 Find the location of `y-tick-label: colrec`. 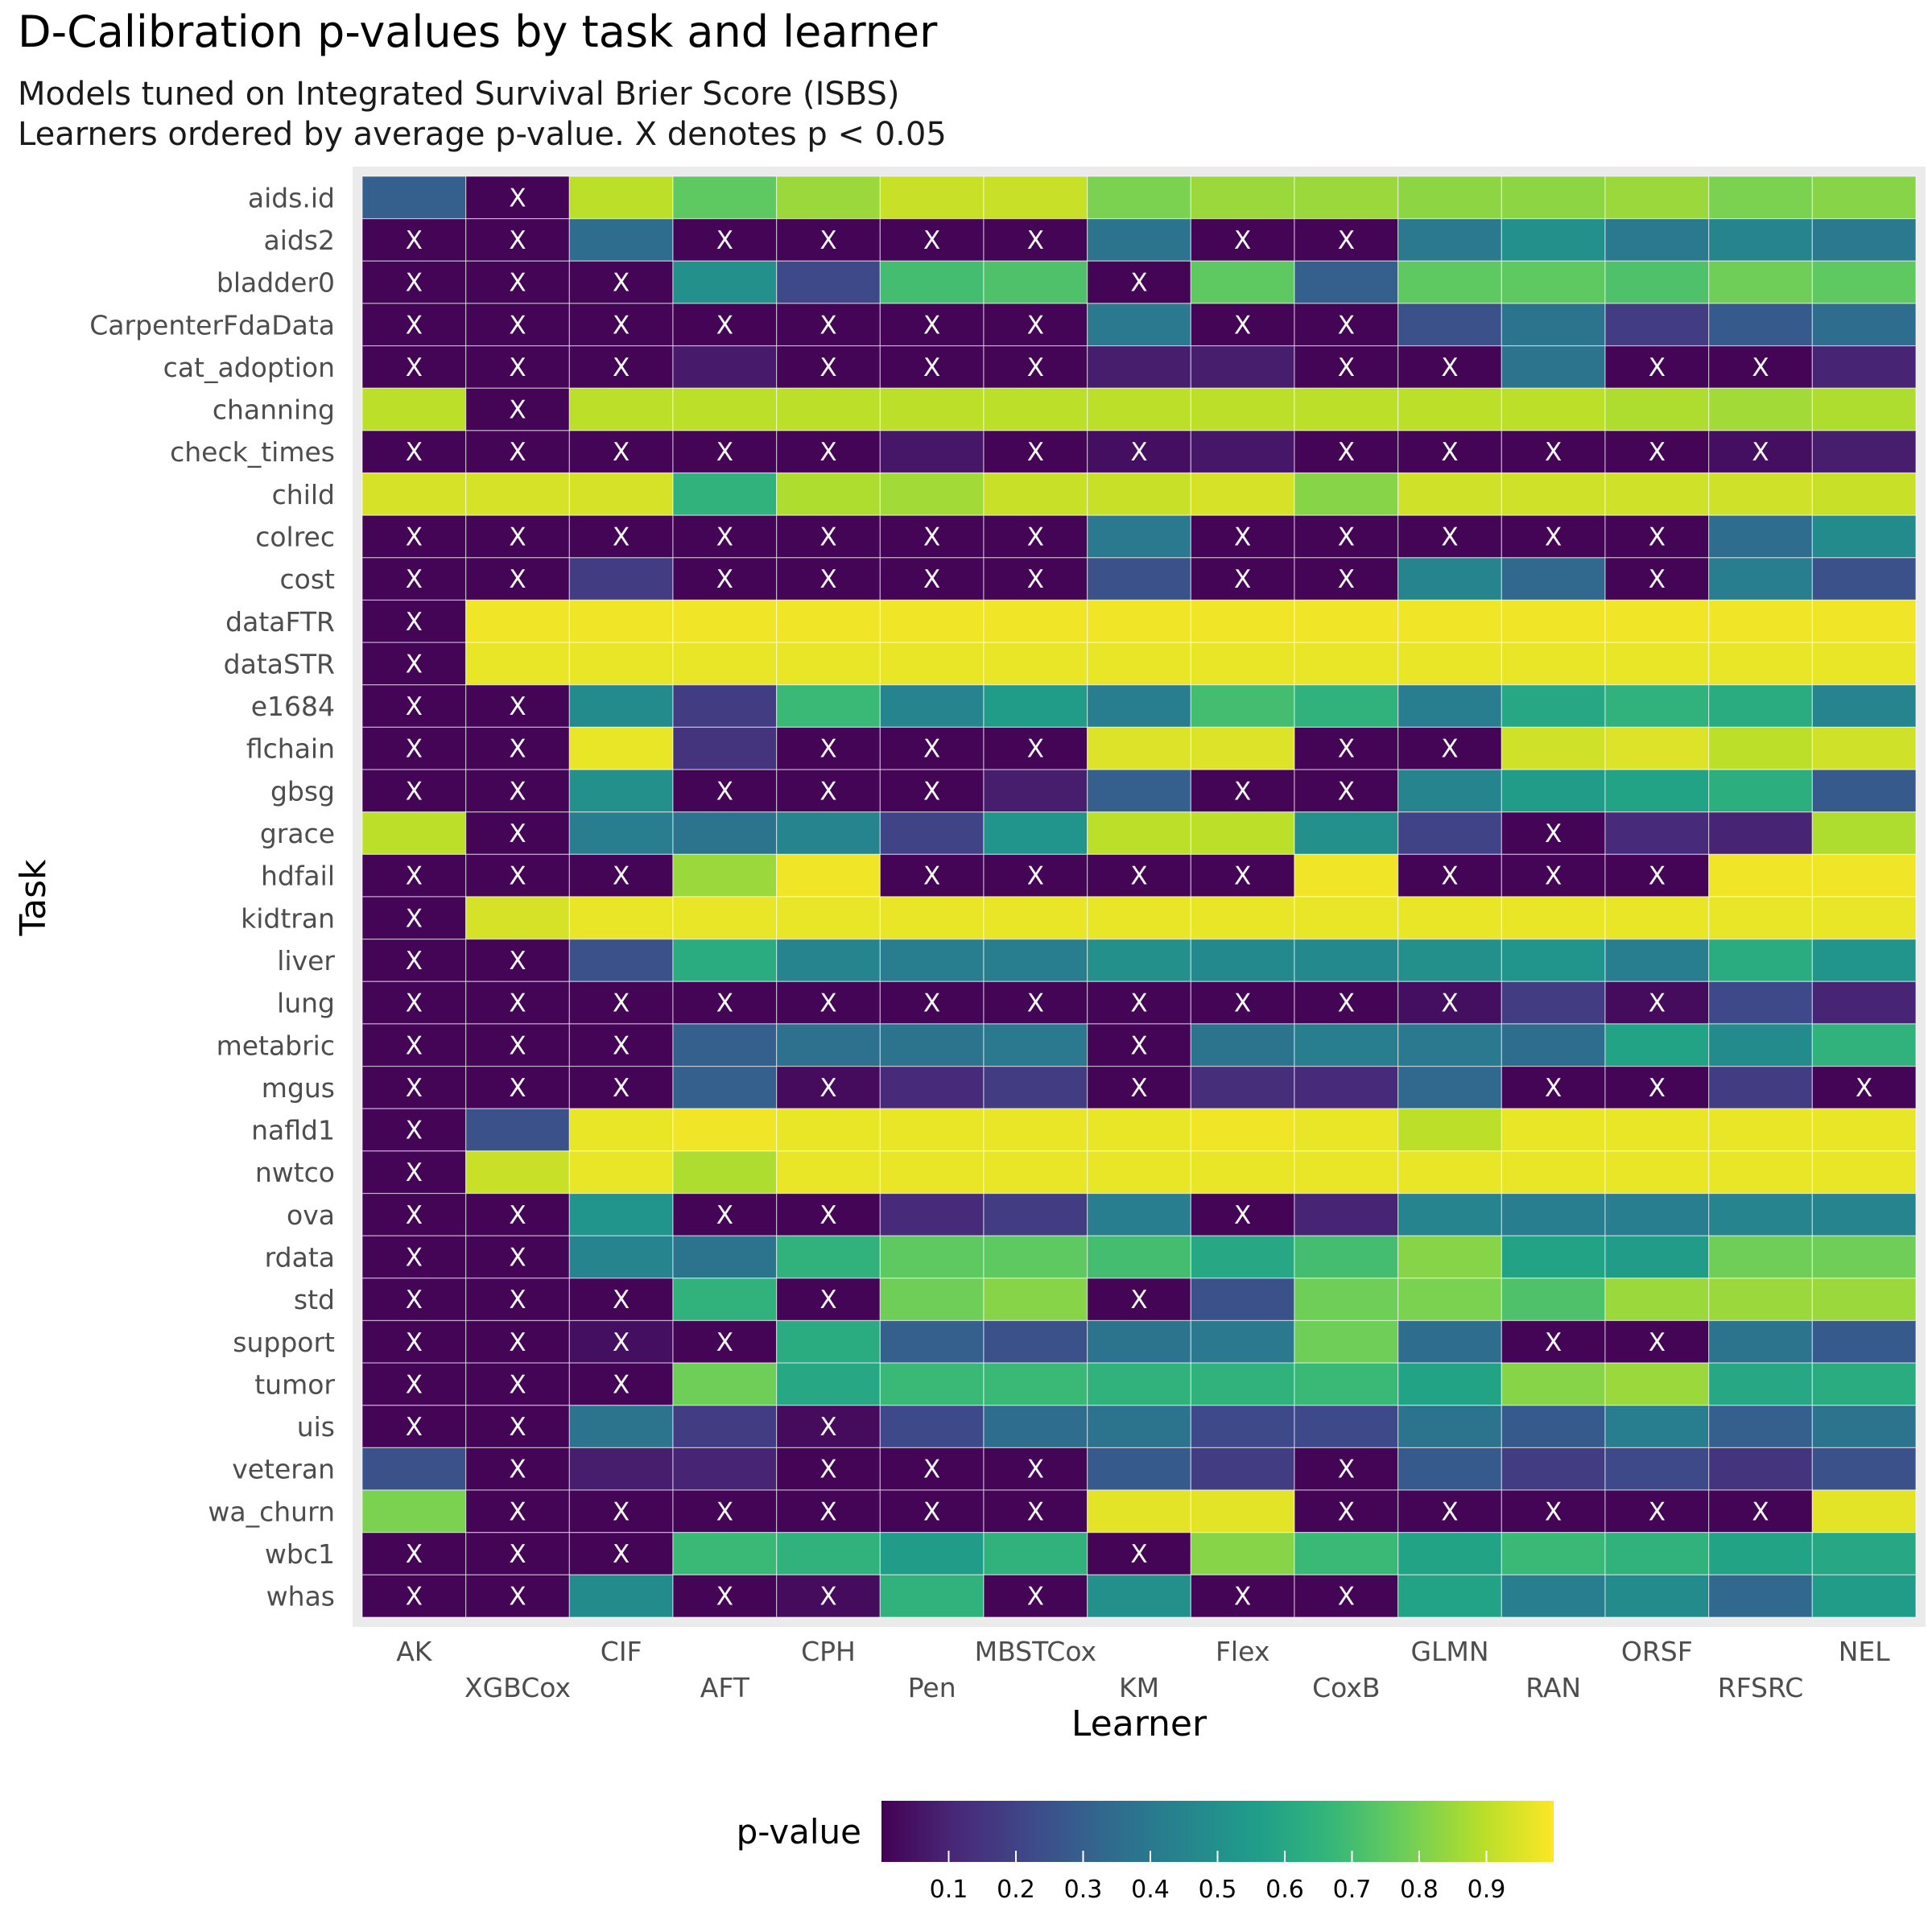

y-tick-label: colrec is located at coordinates (295, 537).